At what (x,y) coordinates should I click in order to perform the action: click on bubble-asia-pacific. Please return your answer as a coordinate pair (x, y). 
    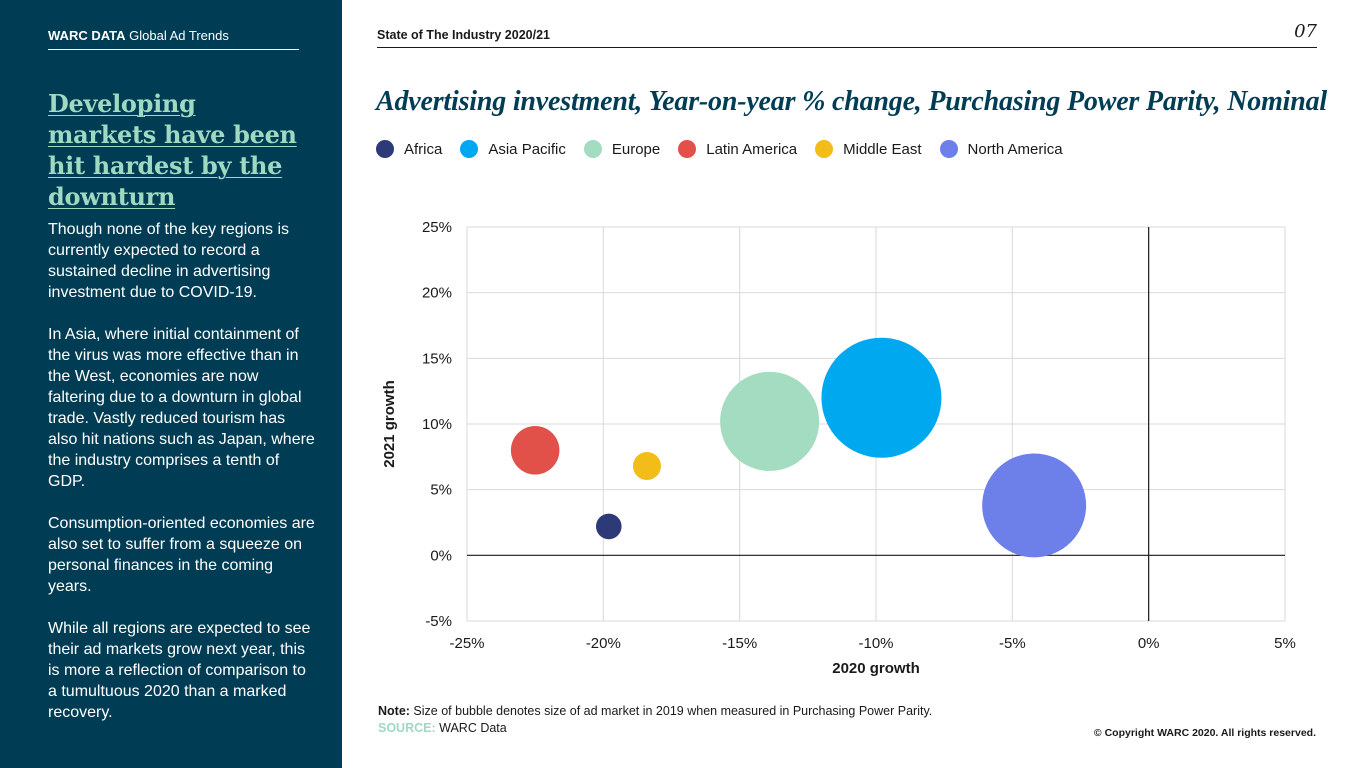
    Looking at the image, I should click on (881, 397).